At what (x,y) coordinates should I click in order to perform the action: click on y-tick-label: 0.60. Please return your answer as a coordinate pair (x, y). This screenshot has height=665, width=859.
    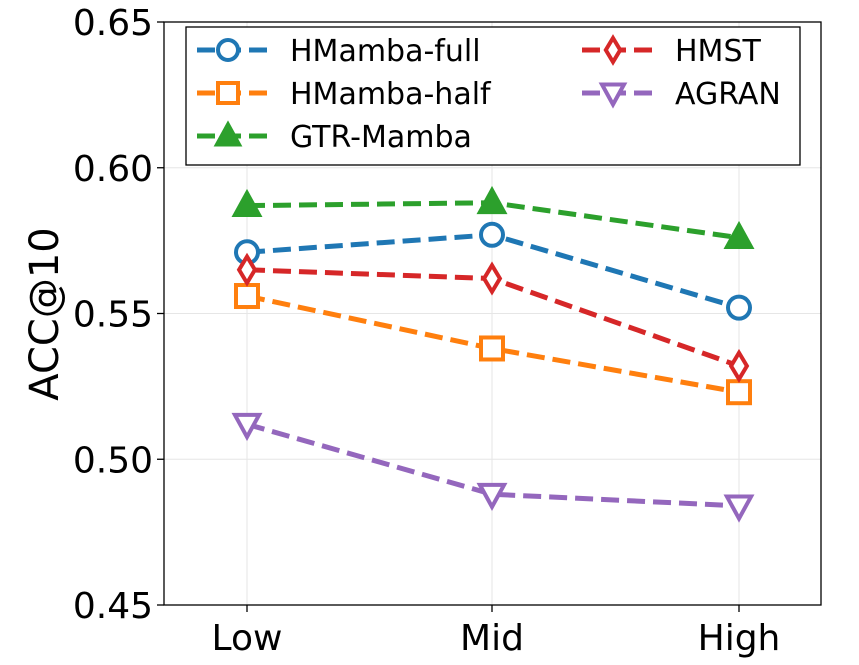
    Looking at the image, I should click on (113, 169).